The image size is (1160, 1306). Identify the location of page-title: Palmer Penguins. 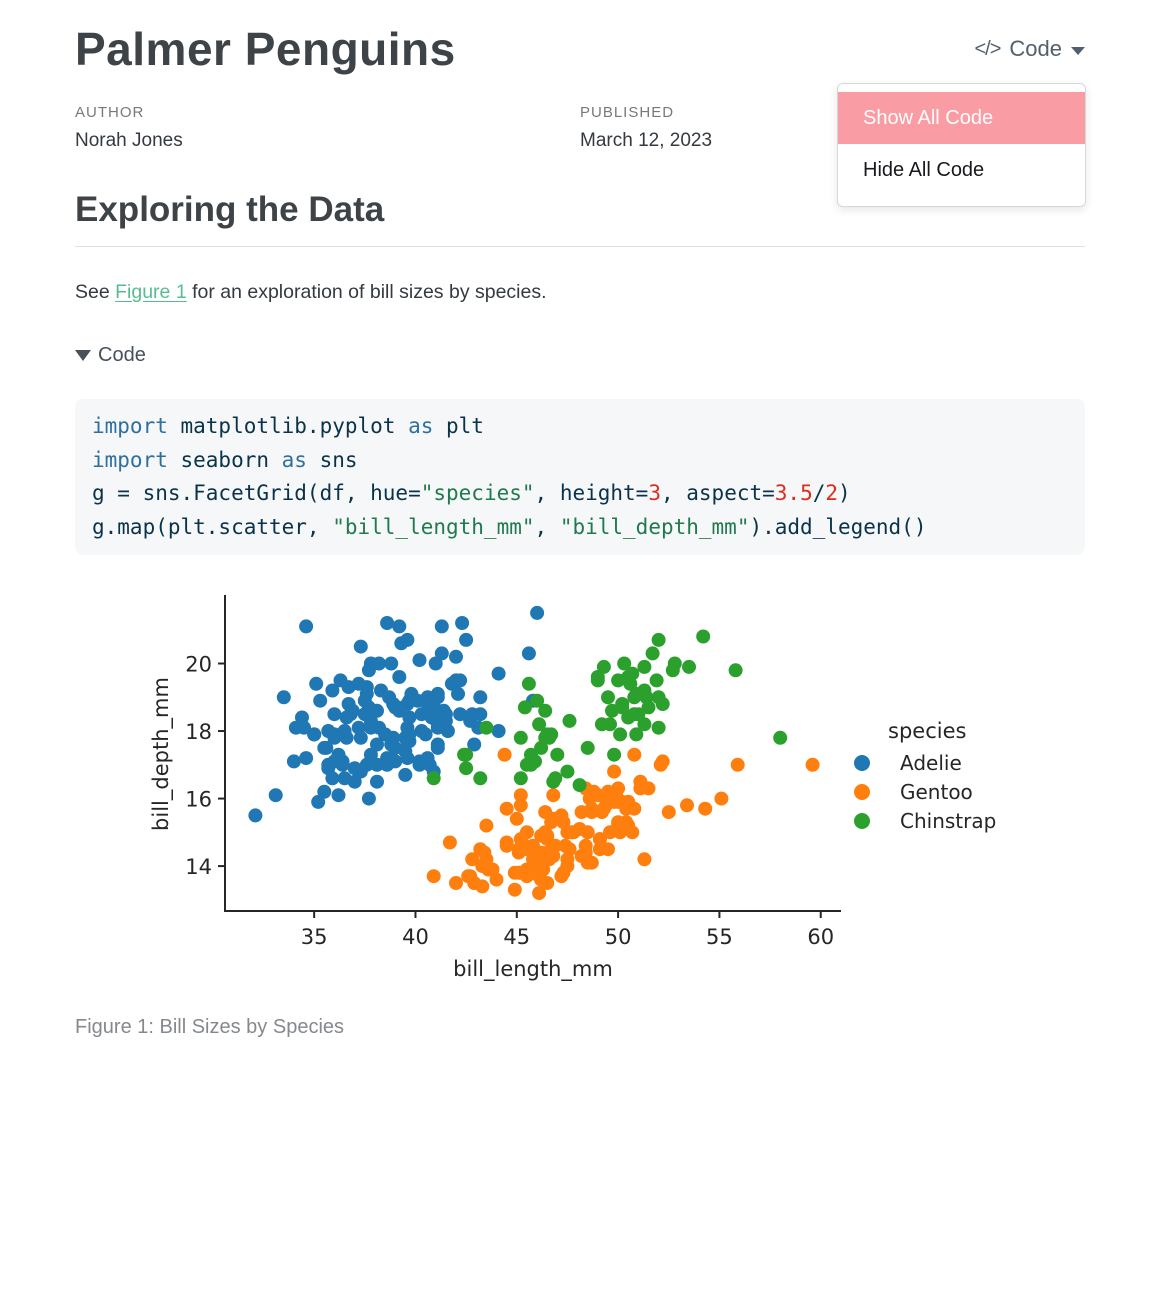
(265, 49).